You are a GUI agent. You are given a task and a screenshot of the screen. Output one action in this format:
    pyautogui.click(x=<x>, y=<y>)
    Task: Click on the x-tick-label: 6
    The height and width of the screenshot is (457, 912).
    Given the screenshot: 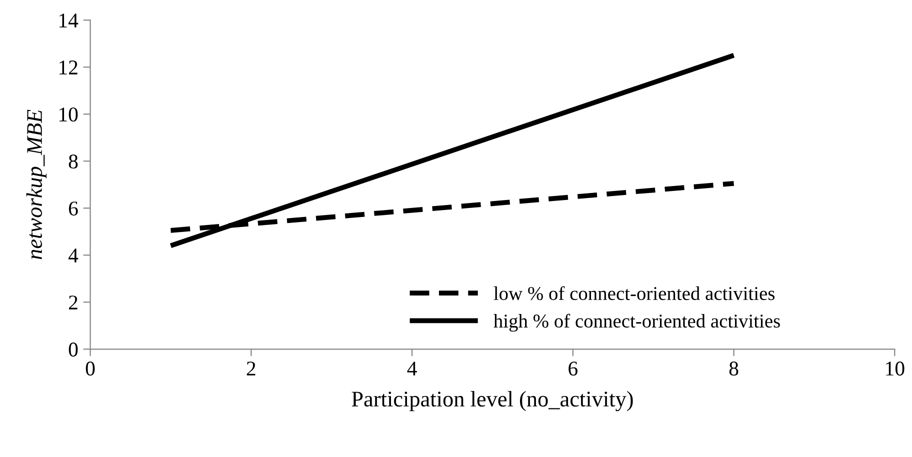 What is the action you would take?
    pyautogui.click(x=573, y=369)
    